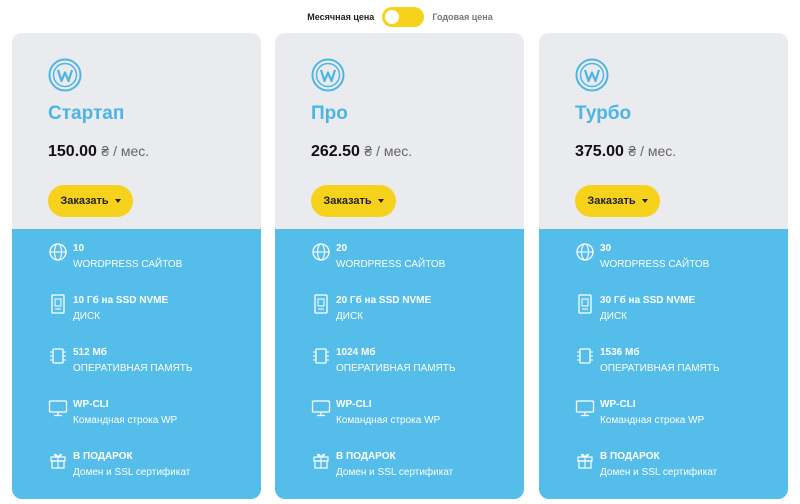 The image size is (800, 504). I want to click on feature-title: 20 Гб на SSD NVME, so click(384, 300).